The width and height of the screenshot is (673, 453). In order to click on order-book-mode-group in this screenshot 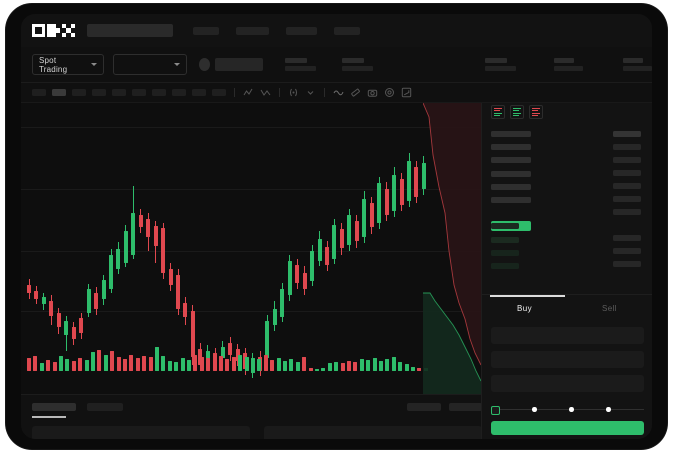, I will do `click(517, 112)`.